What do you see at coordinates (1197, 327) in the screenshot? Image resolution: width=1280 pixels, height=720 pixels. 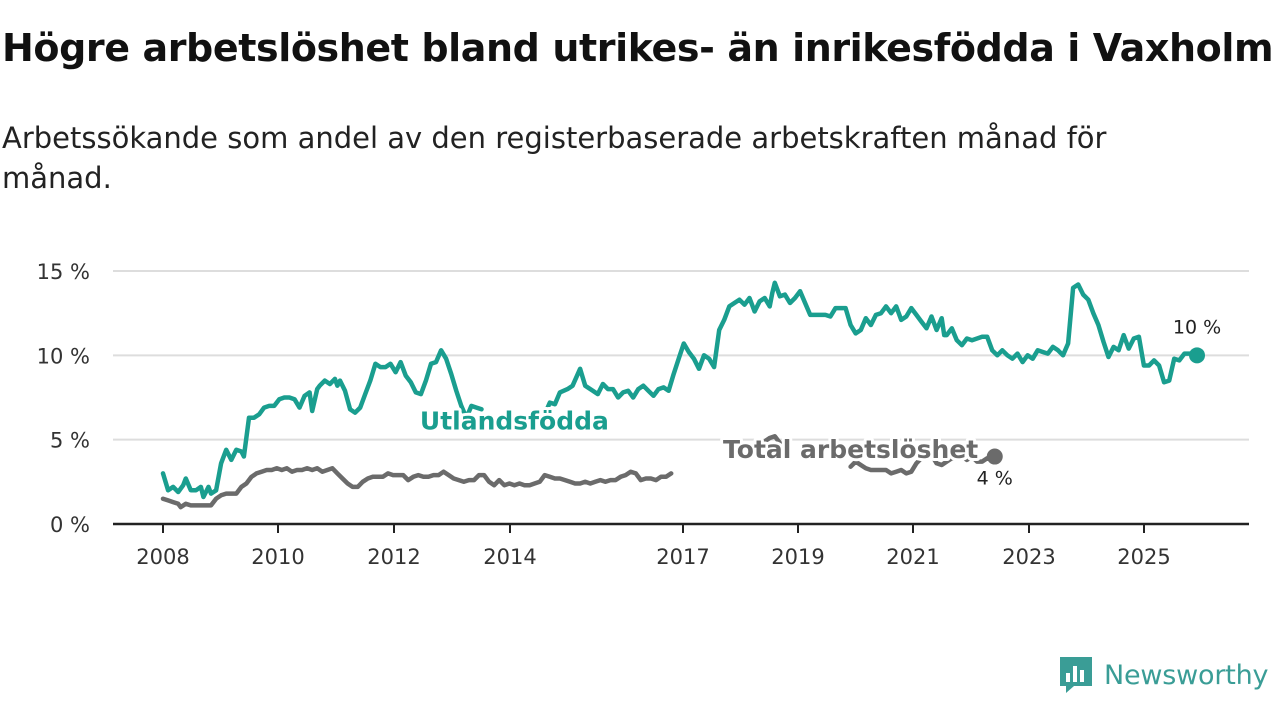 I see `end-value-label: 10 %` at bounding box center [1197, 327].